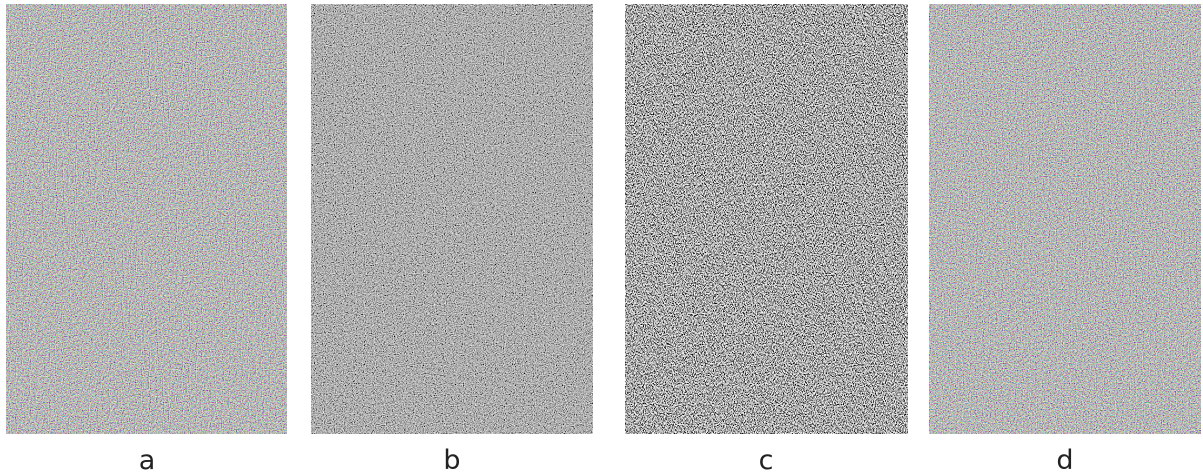 This screenshot has height=476, width=1203. Describe the element at coordinates (766, 460) in the screenshot. I see `panel-label: c` at that location.